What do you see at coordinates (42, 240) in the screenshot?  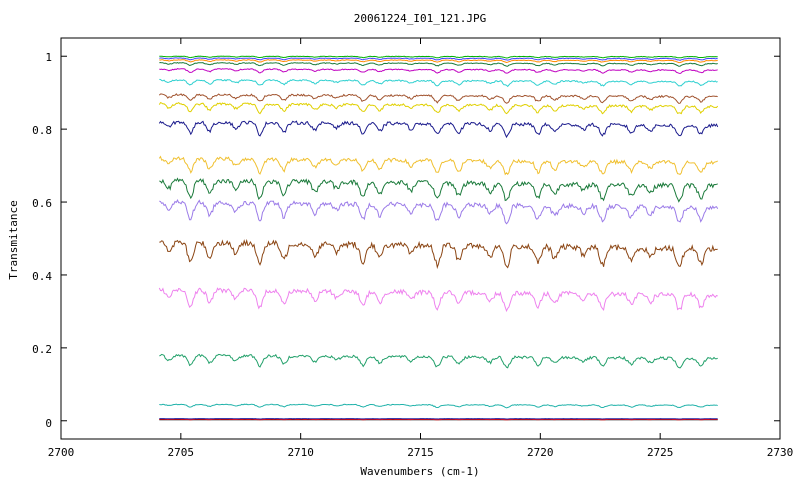 I see `y-axis: 0 0.2 0.4 0.6 0.8 1` at bounding box center [42, 240].